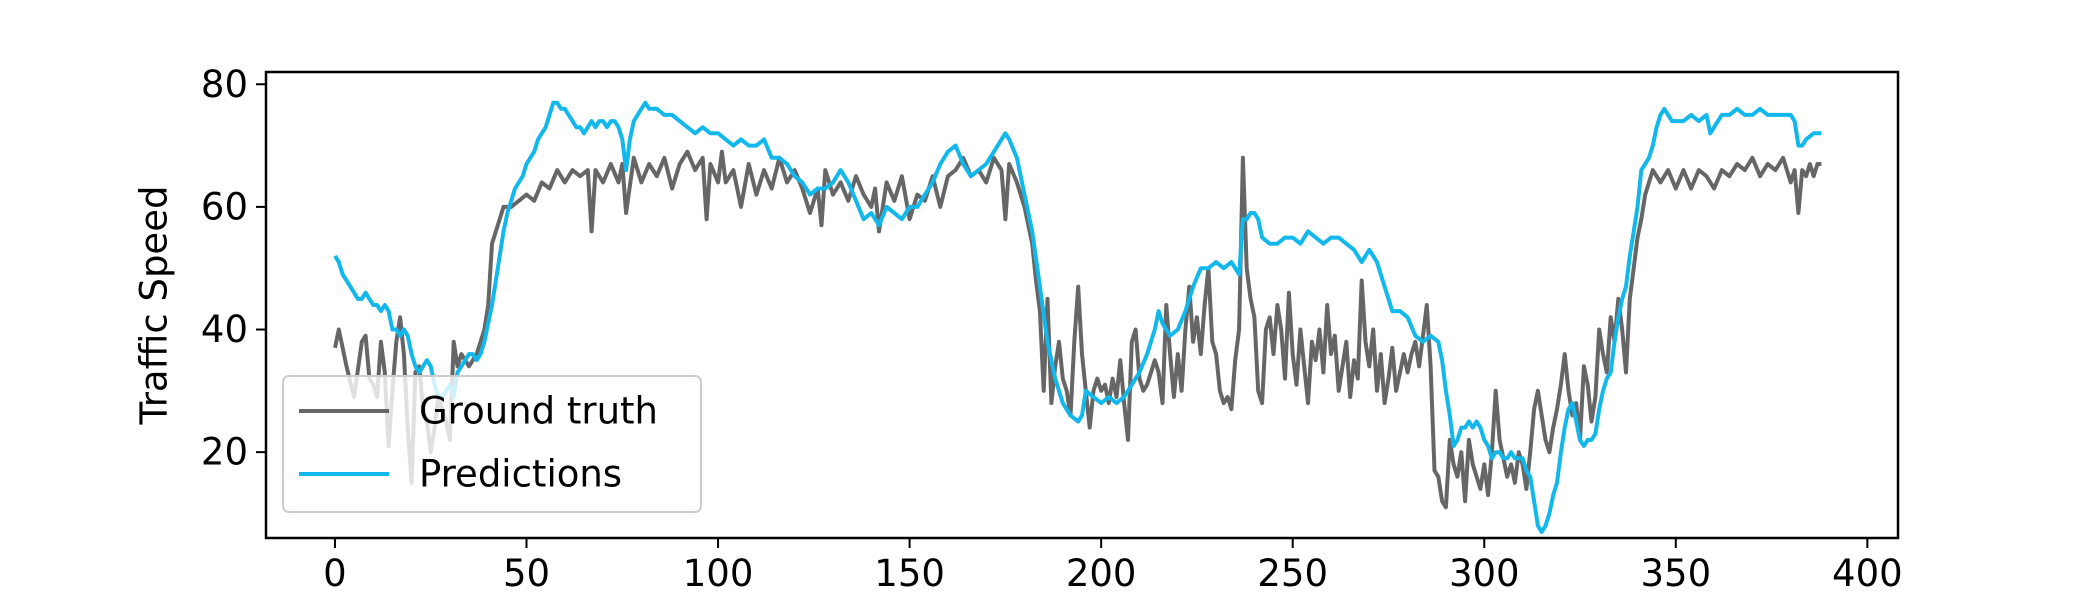 This screenshot has height=600, width=2100. Describe the element at coordinates (718, 573) in the screenshot. I see `x-tick-label: 100` at that location.